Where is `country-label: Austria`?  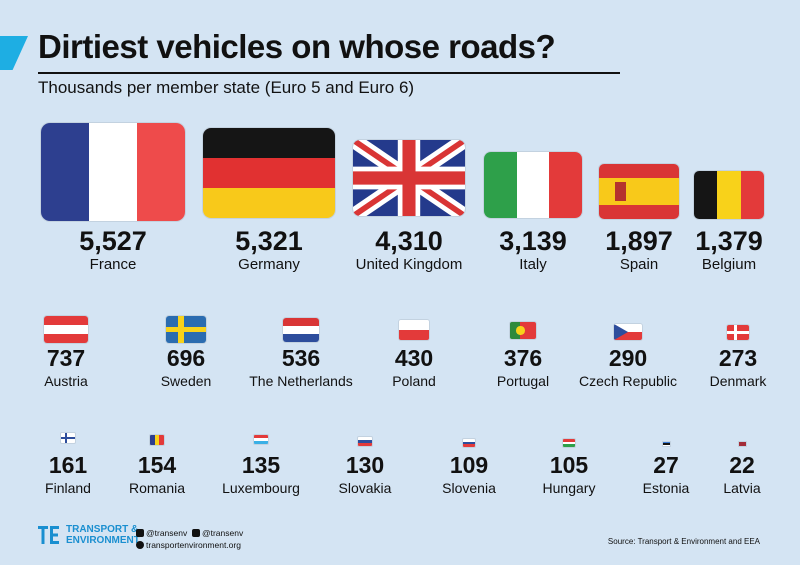 country-label: Austria is located at coordinates (66, 381).